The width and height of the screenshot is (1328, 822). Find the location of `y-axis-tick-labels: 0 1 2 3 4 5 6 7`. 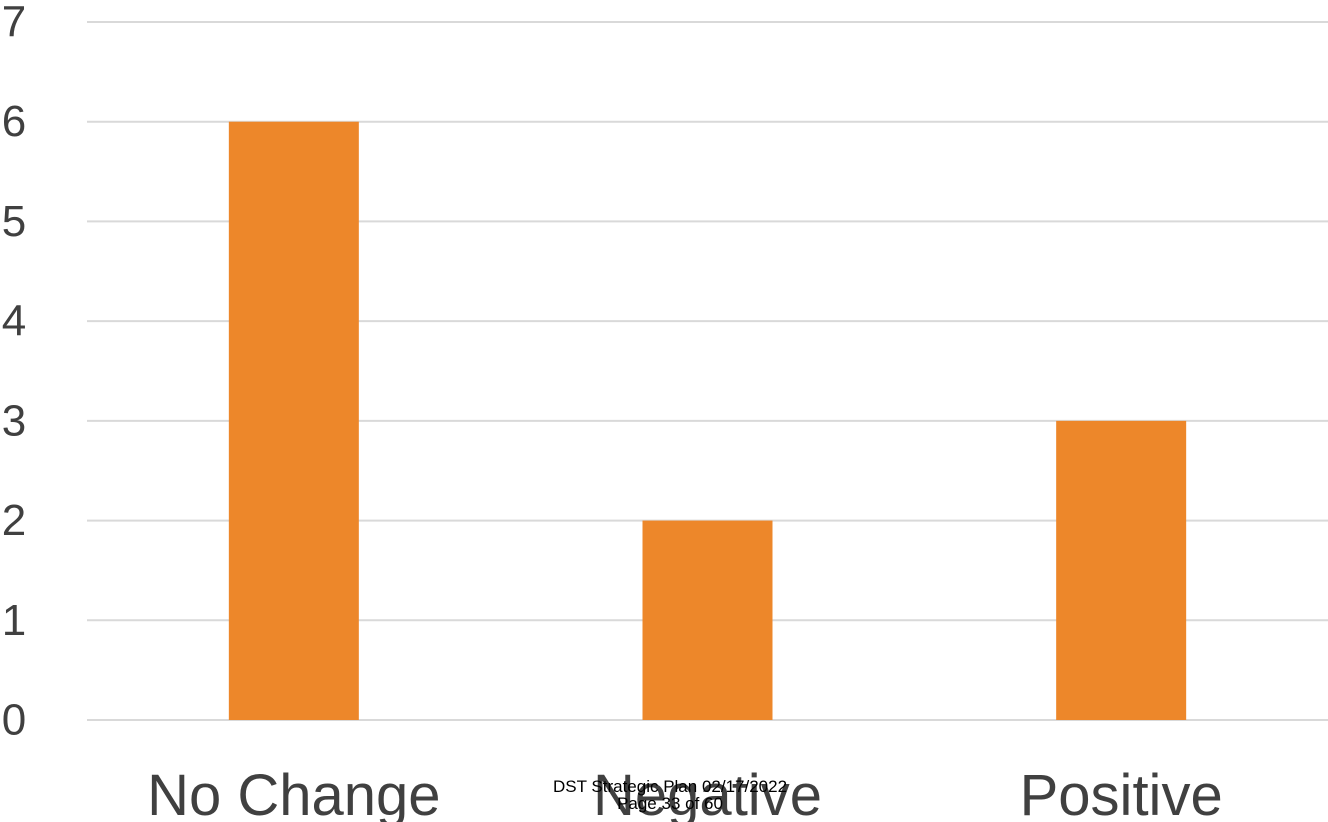

y-axis-tick-labels: 0 1 2 3 4 5 6 7 is located at coordinates (14, 372).